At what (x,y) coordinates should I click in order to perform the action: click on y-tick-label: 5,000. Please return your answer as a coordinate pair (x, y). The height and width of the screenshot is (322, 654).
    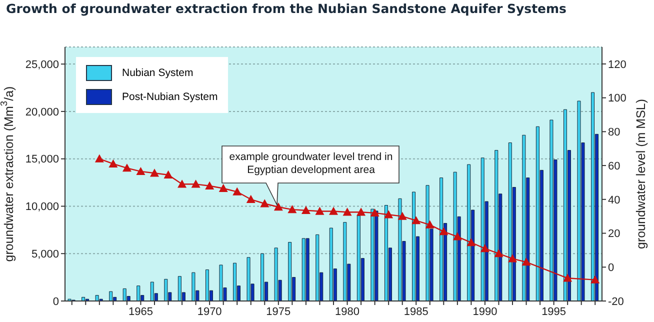
    Looking at the image, I should click on (45, 254).